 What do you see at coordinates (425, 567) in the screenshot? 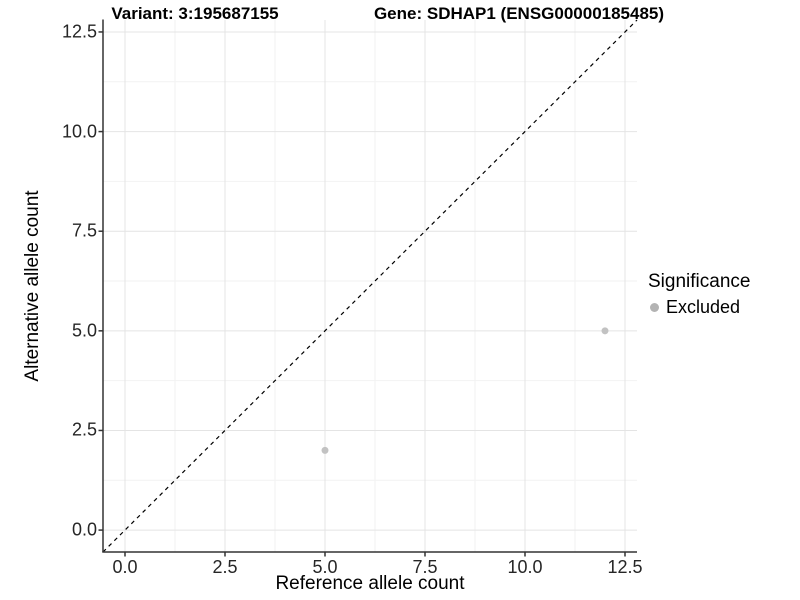
I see `x-tick-label: 7.5` at bounding box center [425, 567].